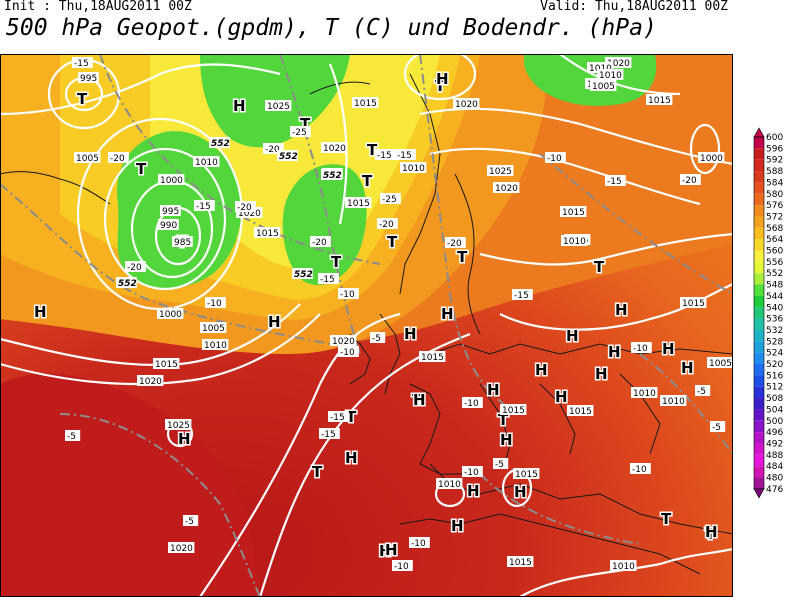  Describe the element at coordinates (774, 274) in the screenshot. I see `colorbar-label: 552` at that location.